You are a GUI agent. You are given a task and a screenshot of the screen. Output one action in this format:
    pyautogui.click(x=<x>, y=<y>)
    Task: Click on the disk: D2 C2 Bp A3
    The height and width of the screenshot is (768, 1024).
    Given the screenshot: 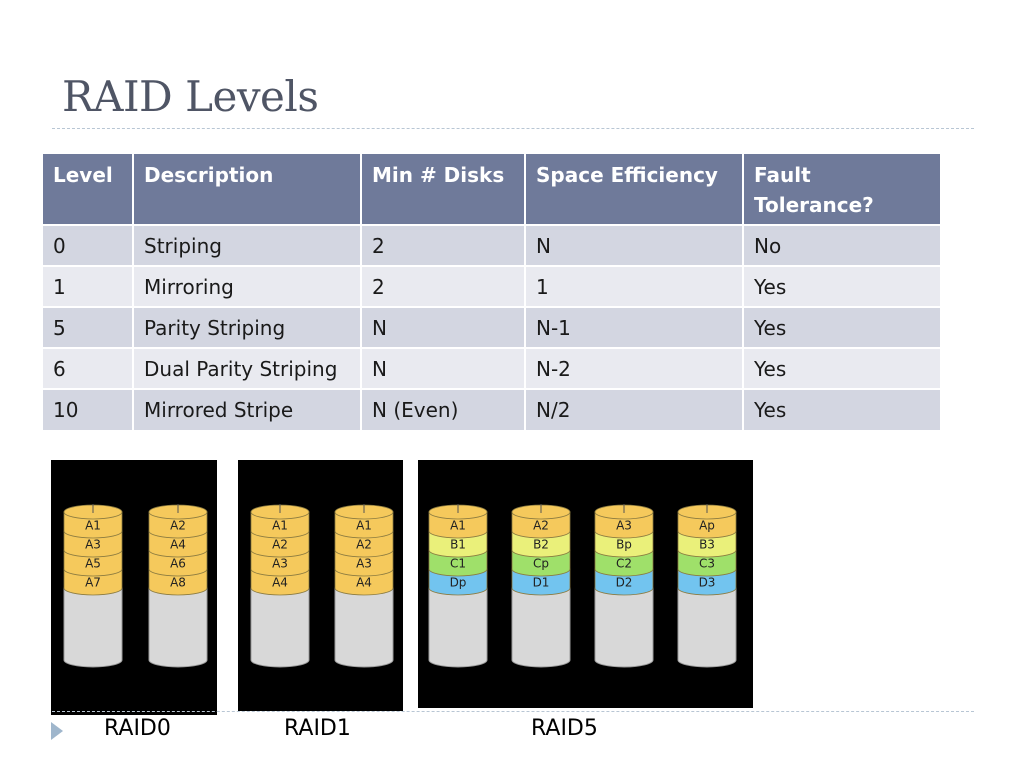 What is the action you would take?
    pyautogui.click(x=624, y=586)
    